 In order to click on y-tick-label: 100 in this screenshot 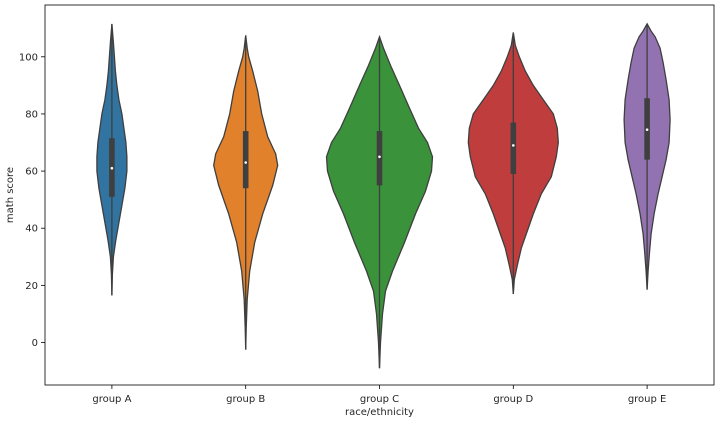, I will do `click(28, 57)`.